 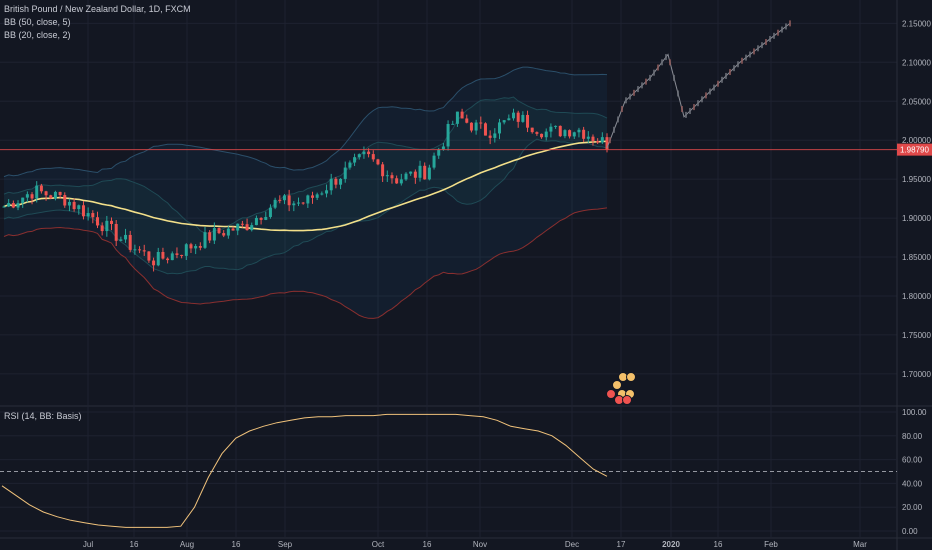 What do you see at coordinates (37, 22) in the screenshot?
I see `bb50-legend: BB (50, close, 5)` at bounding box center [37, 22].